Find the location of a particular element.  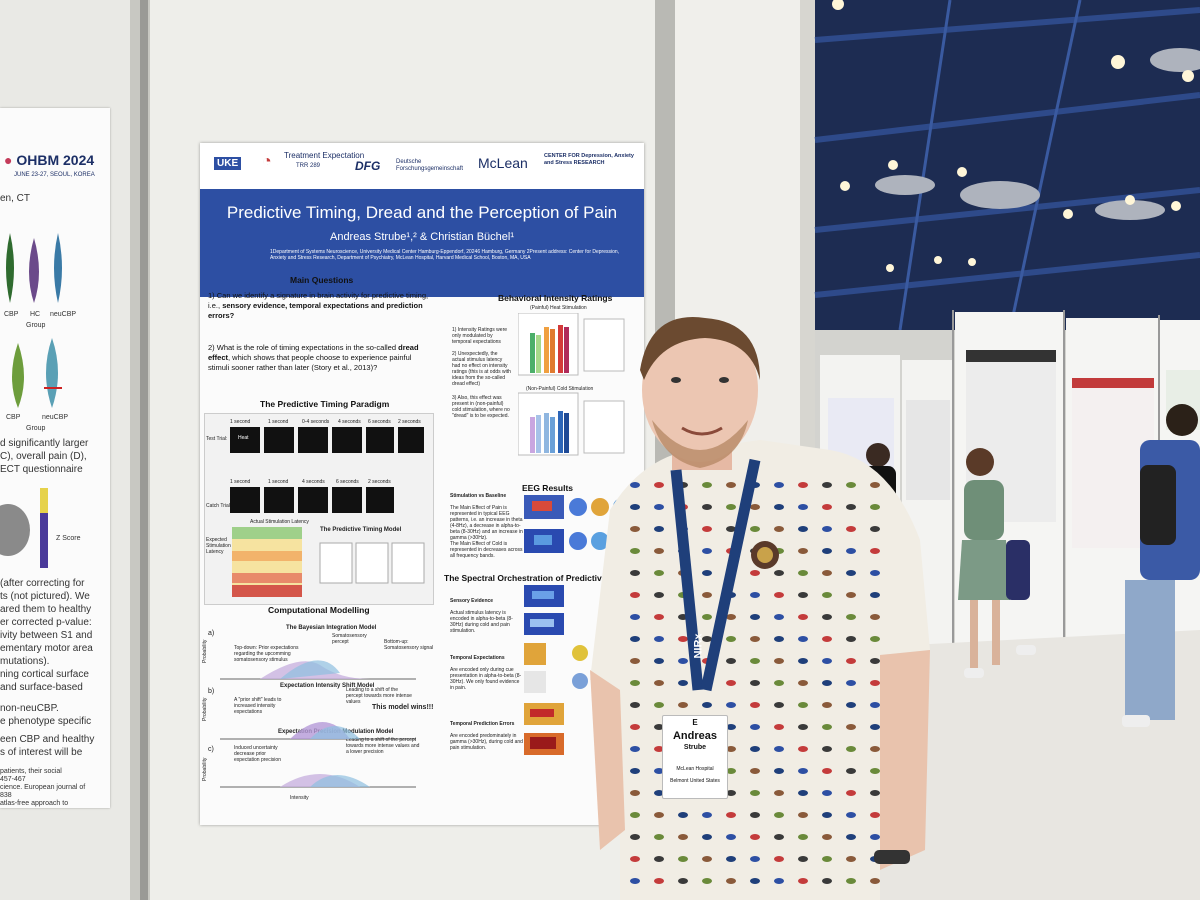

model-wins-label: This model wins!!! is located at coordinates (403, 707).